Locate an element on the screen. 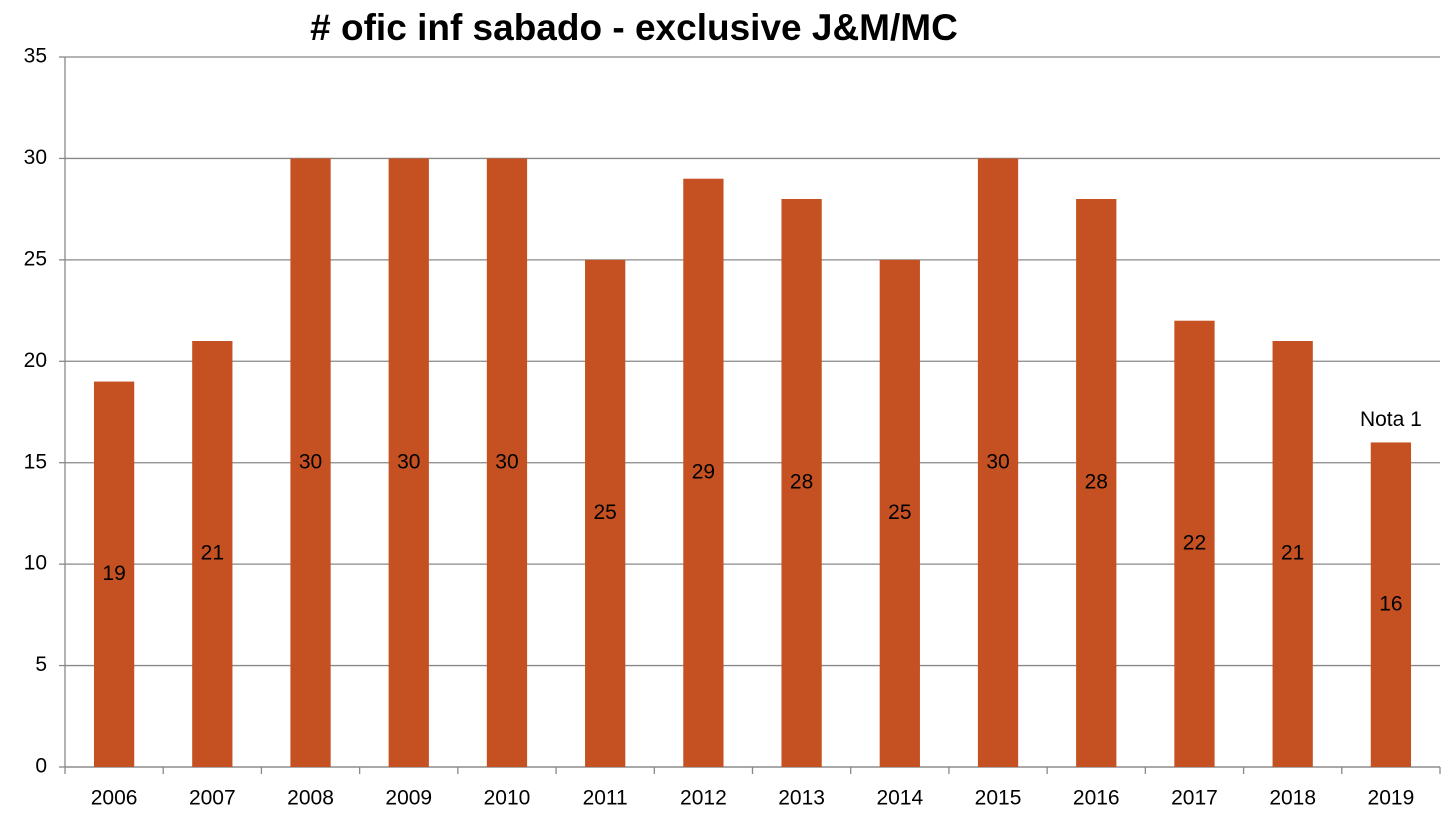 This screenshot has width=1442, height=815. x-tick-label: 2014 is located at coordinates (899, 798).